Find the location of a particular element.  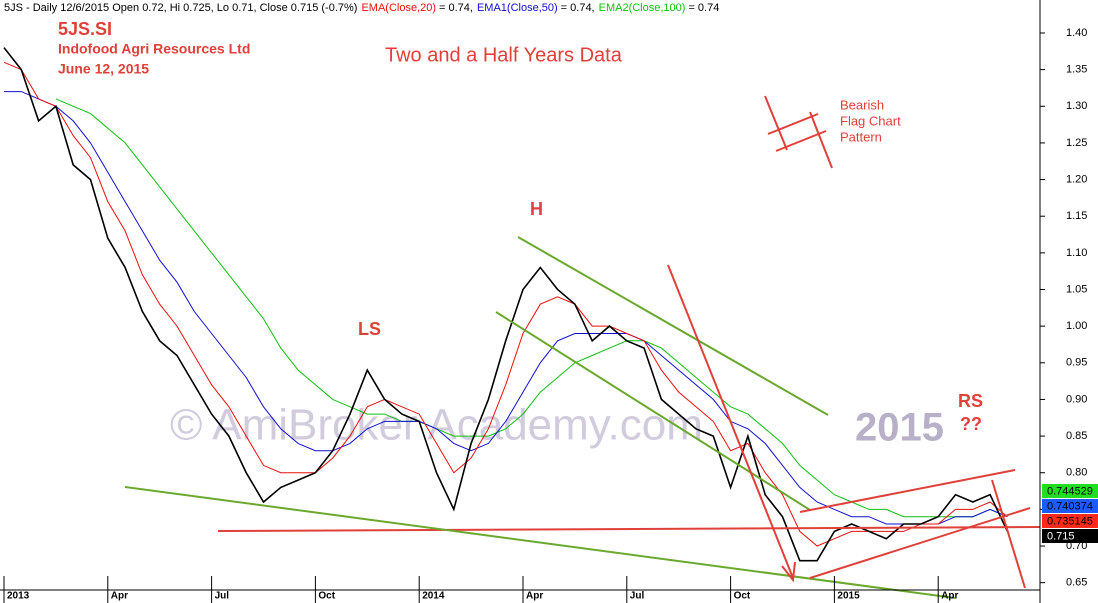

x-tick-label: 2015 is located at coordinates (848, 596).